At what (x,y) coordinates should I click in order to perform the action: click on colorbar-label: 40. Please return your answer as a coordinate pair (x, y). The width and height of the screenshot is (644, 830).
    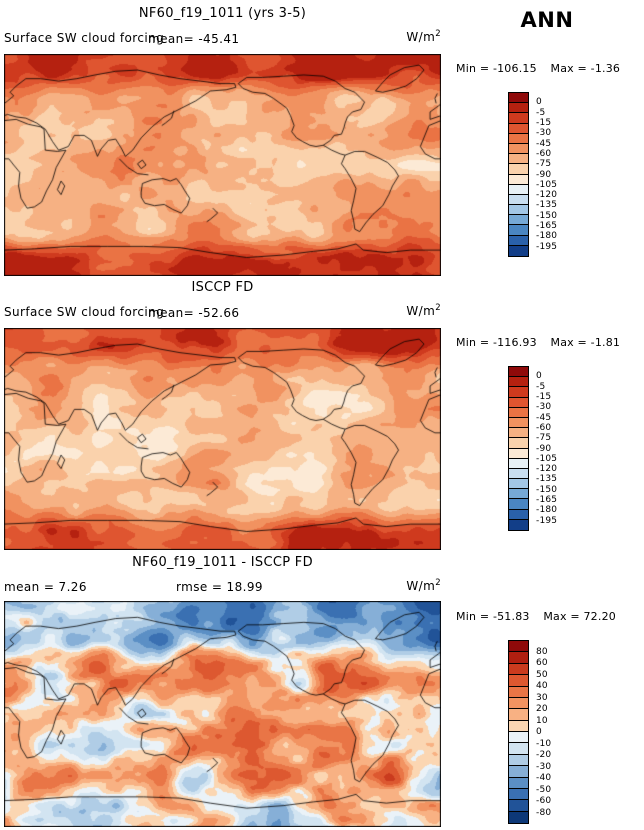
    Looking at the image, I should click on (542, 686).